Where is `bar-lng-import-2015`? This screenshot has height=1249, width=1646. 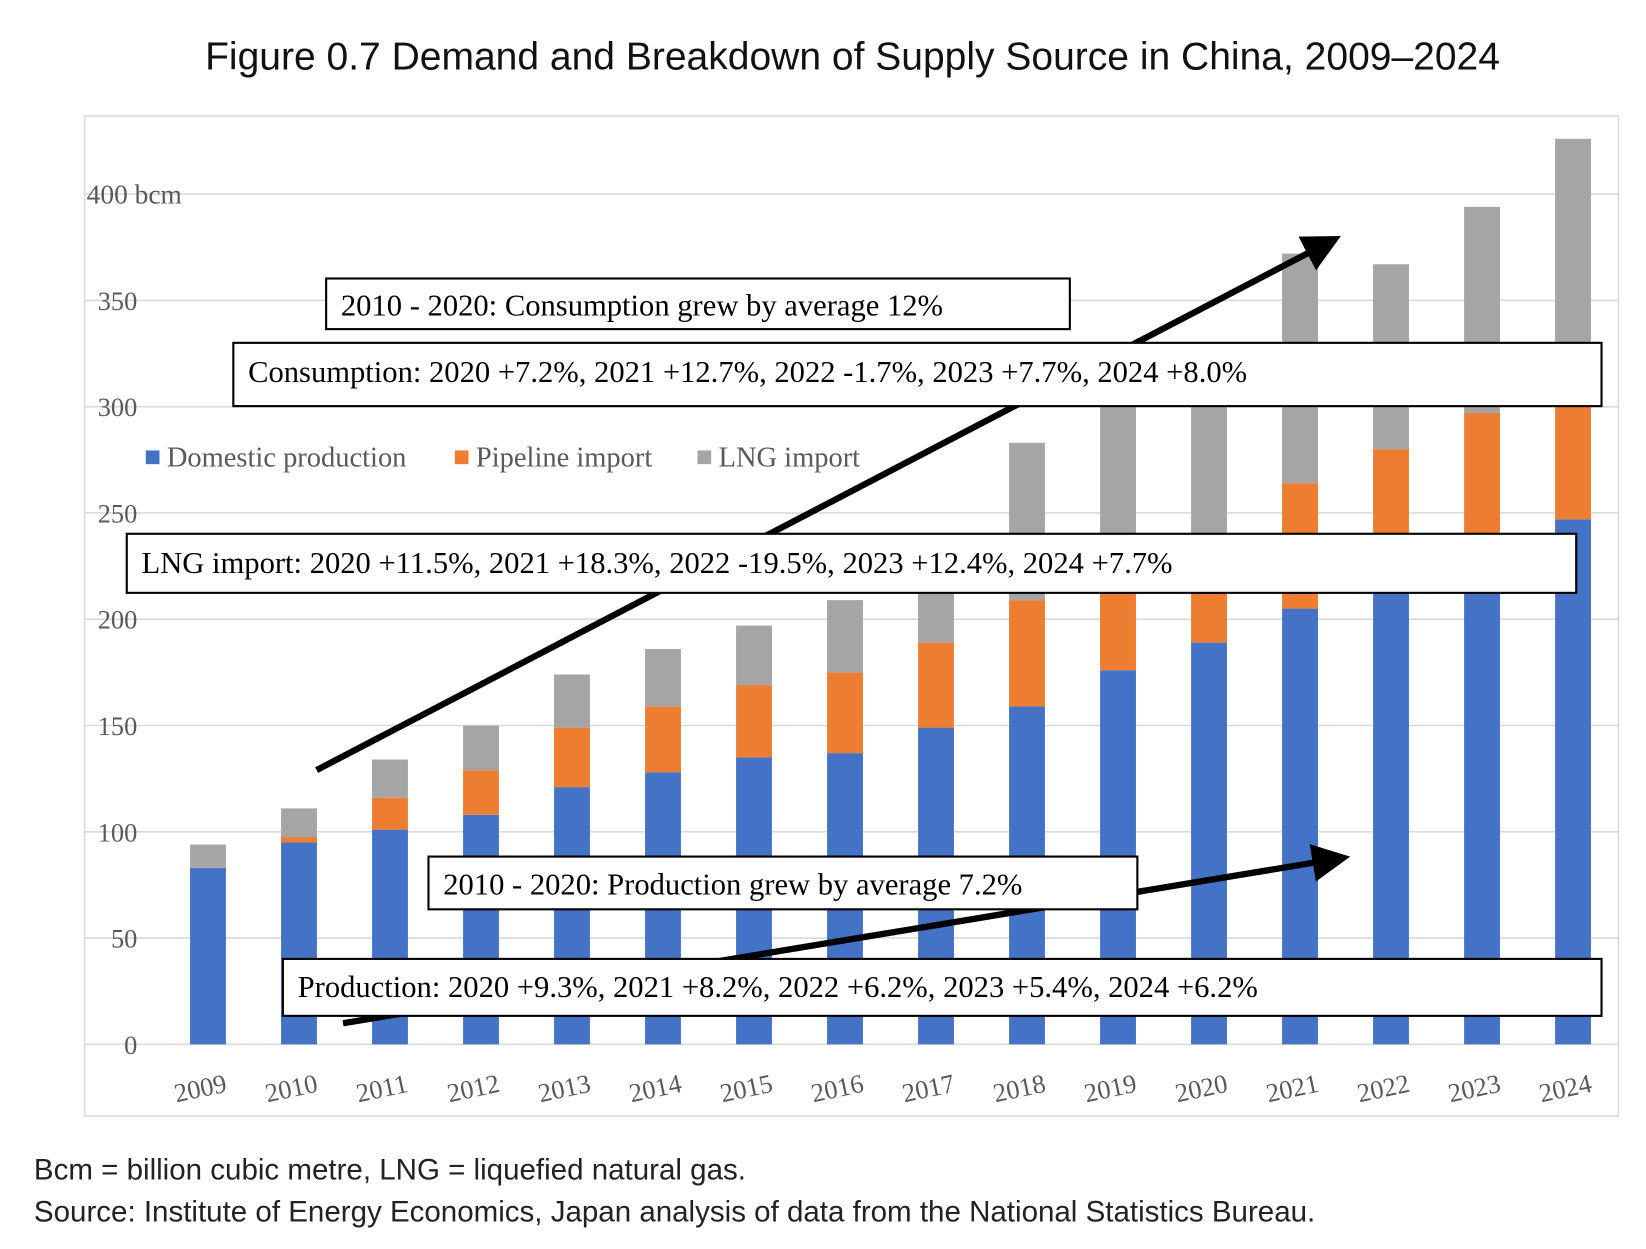 bar-lng-import-2015 is located at coordinates (754, 655).